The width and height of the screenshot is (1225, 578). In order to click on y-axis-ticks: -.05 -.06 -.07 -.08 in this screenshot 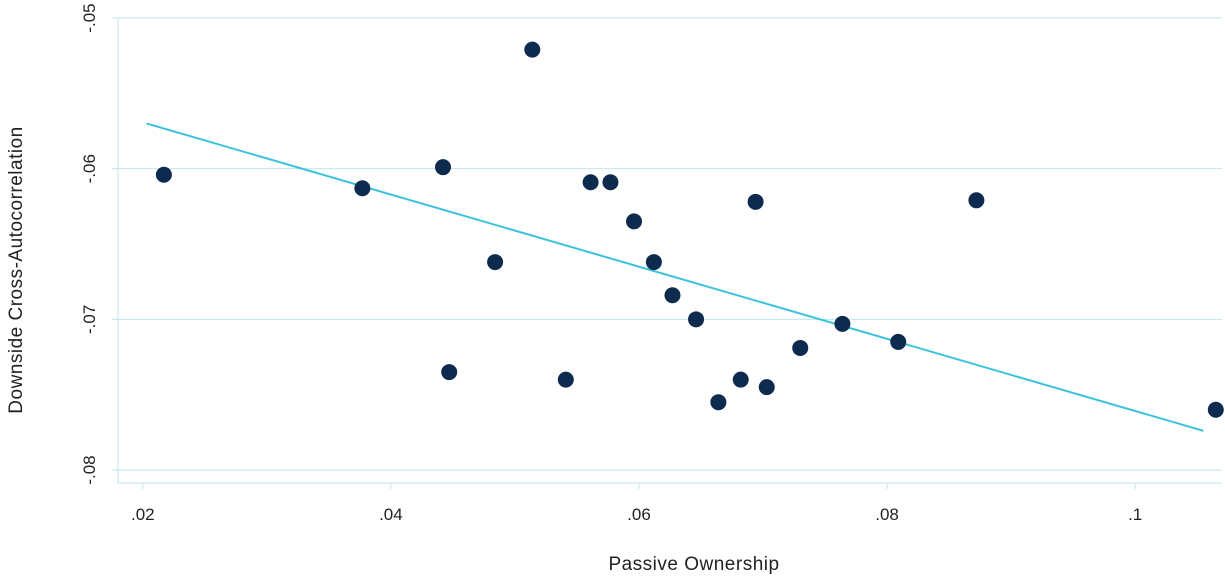, I will do `click(99, 243)`.